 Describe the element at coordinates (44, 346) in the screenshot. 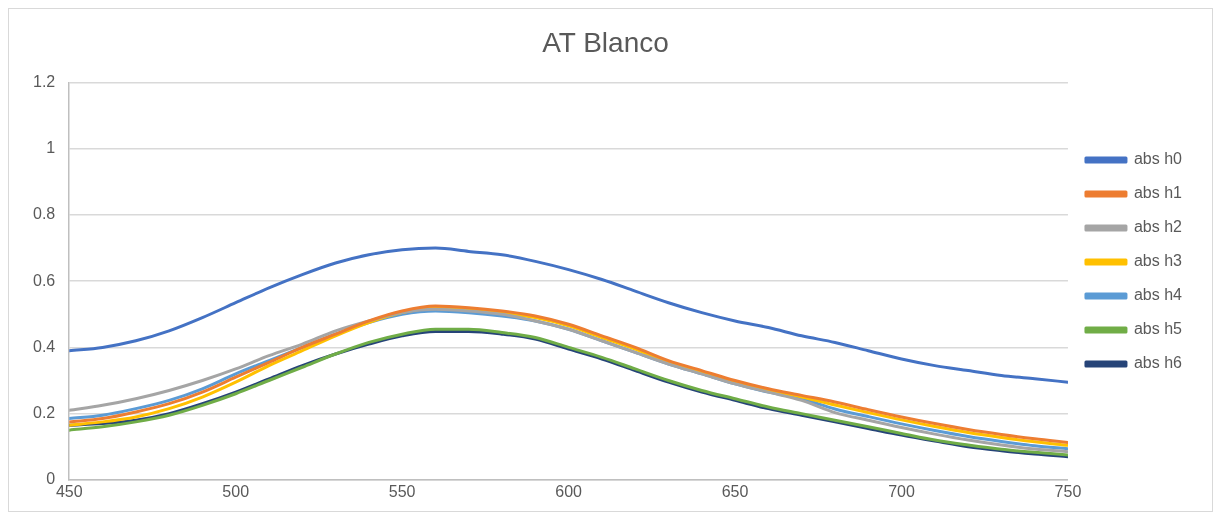

I see `y-tick-label: 0.4` at that location.